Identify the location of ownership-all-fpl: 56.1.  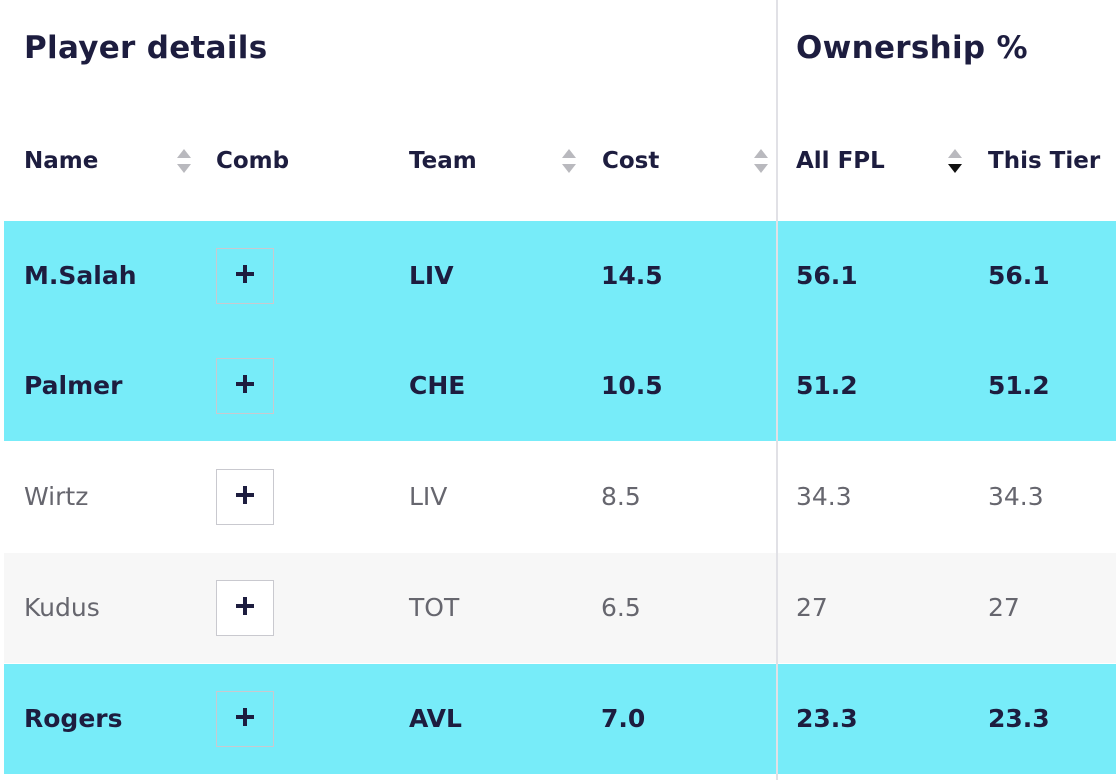
(827, 275).